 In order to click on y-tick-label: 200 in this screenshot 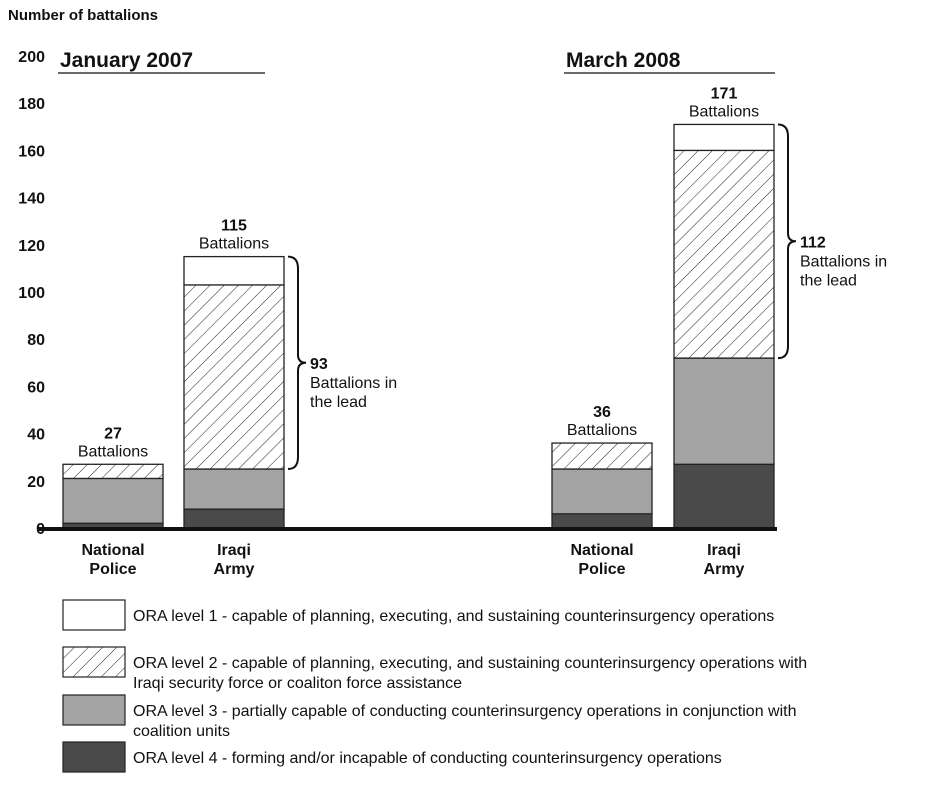, I will do `click(31, 57)`.